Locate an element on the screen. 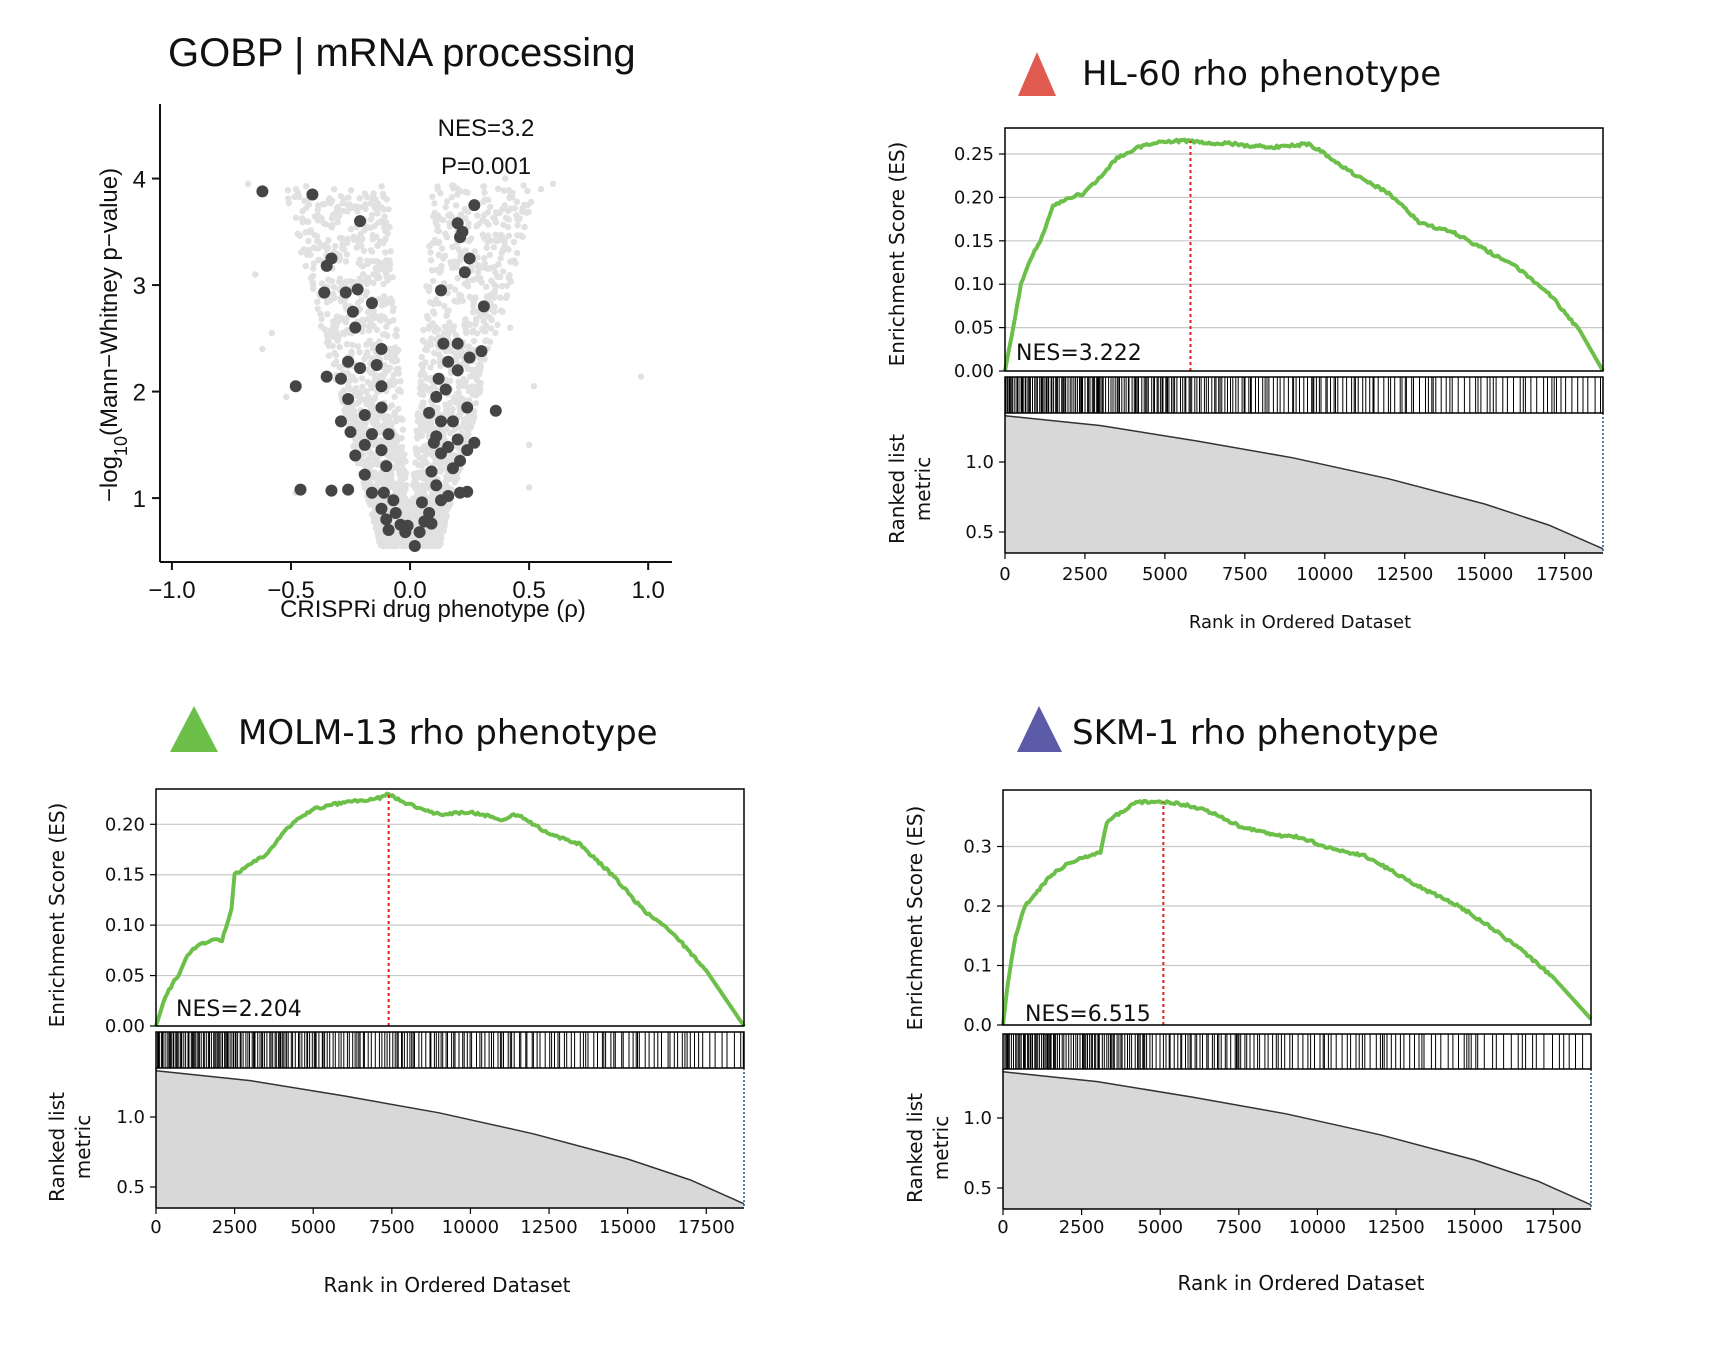 The width and height of the screenshot is (1733, 1348). x-tick-label: 5000 is located at coordinates (313, 1227).